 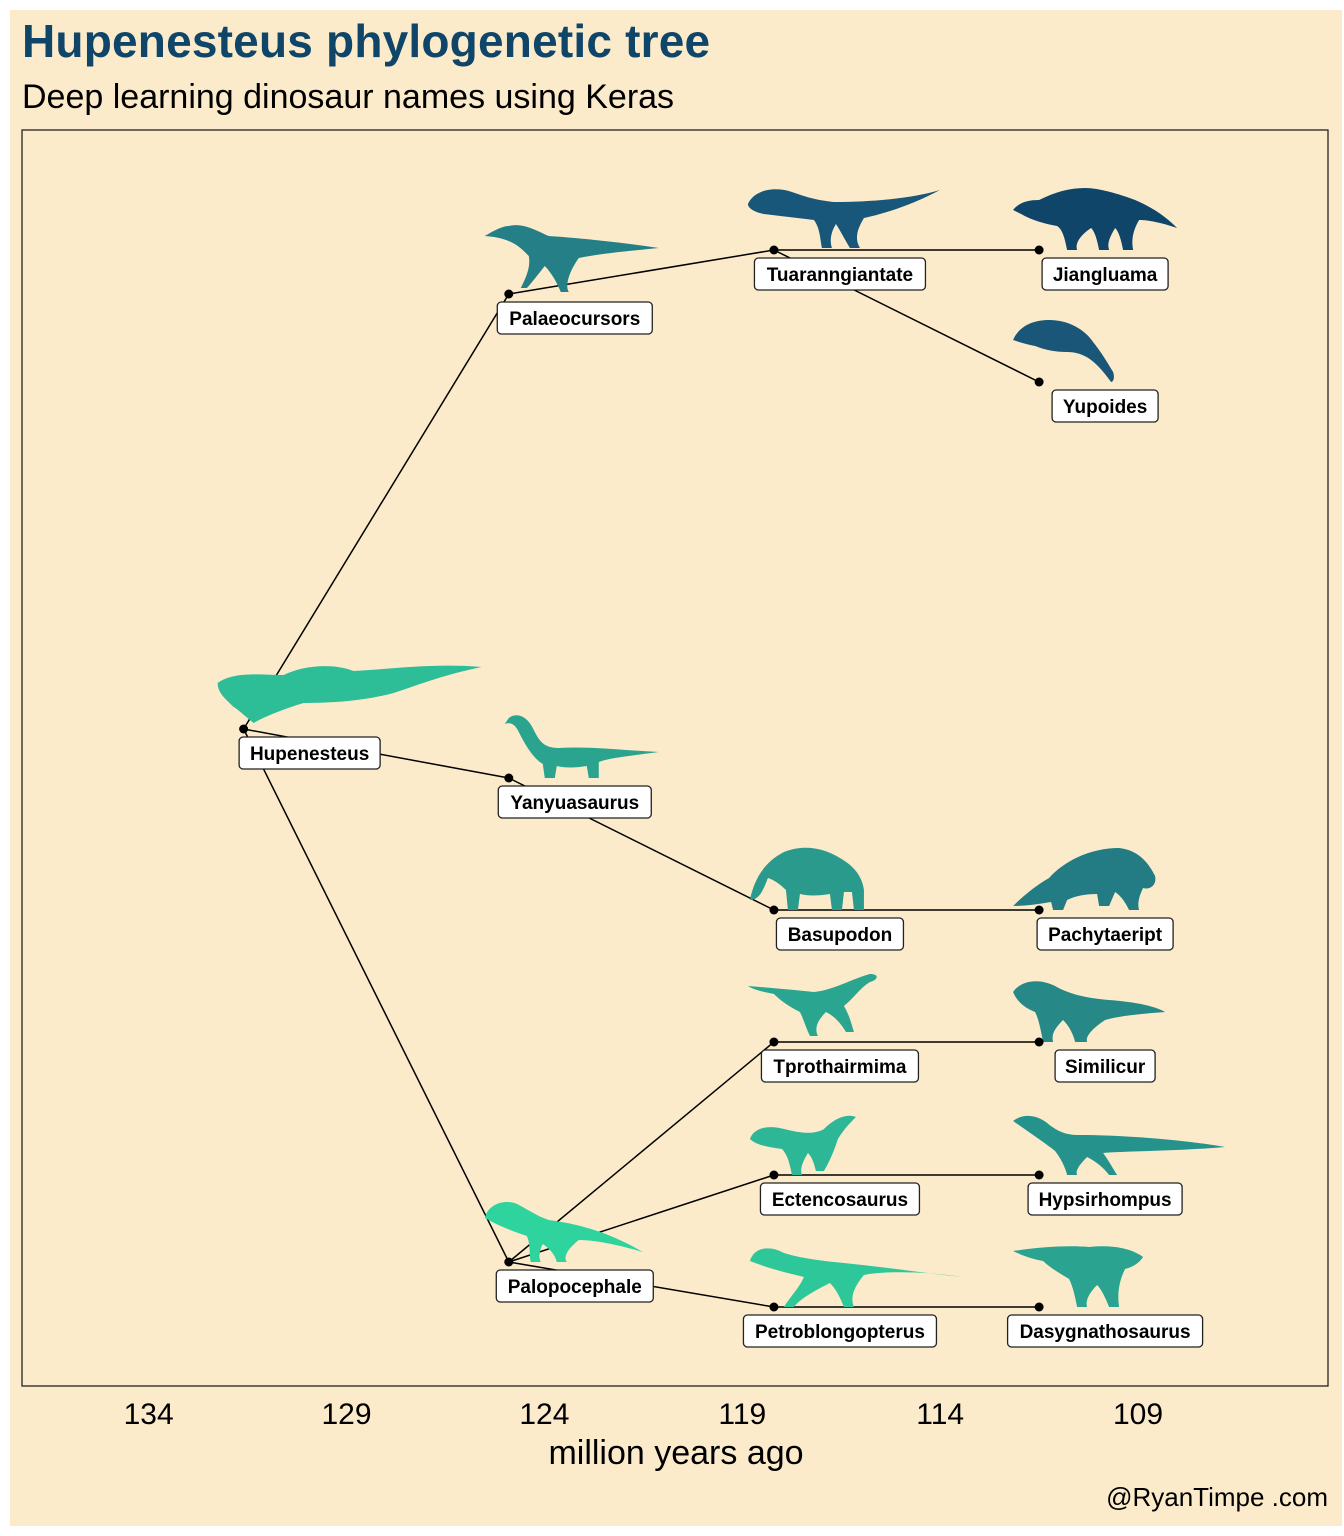 I want to click on prosauropod-icon, so click(x=802, y=1145).